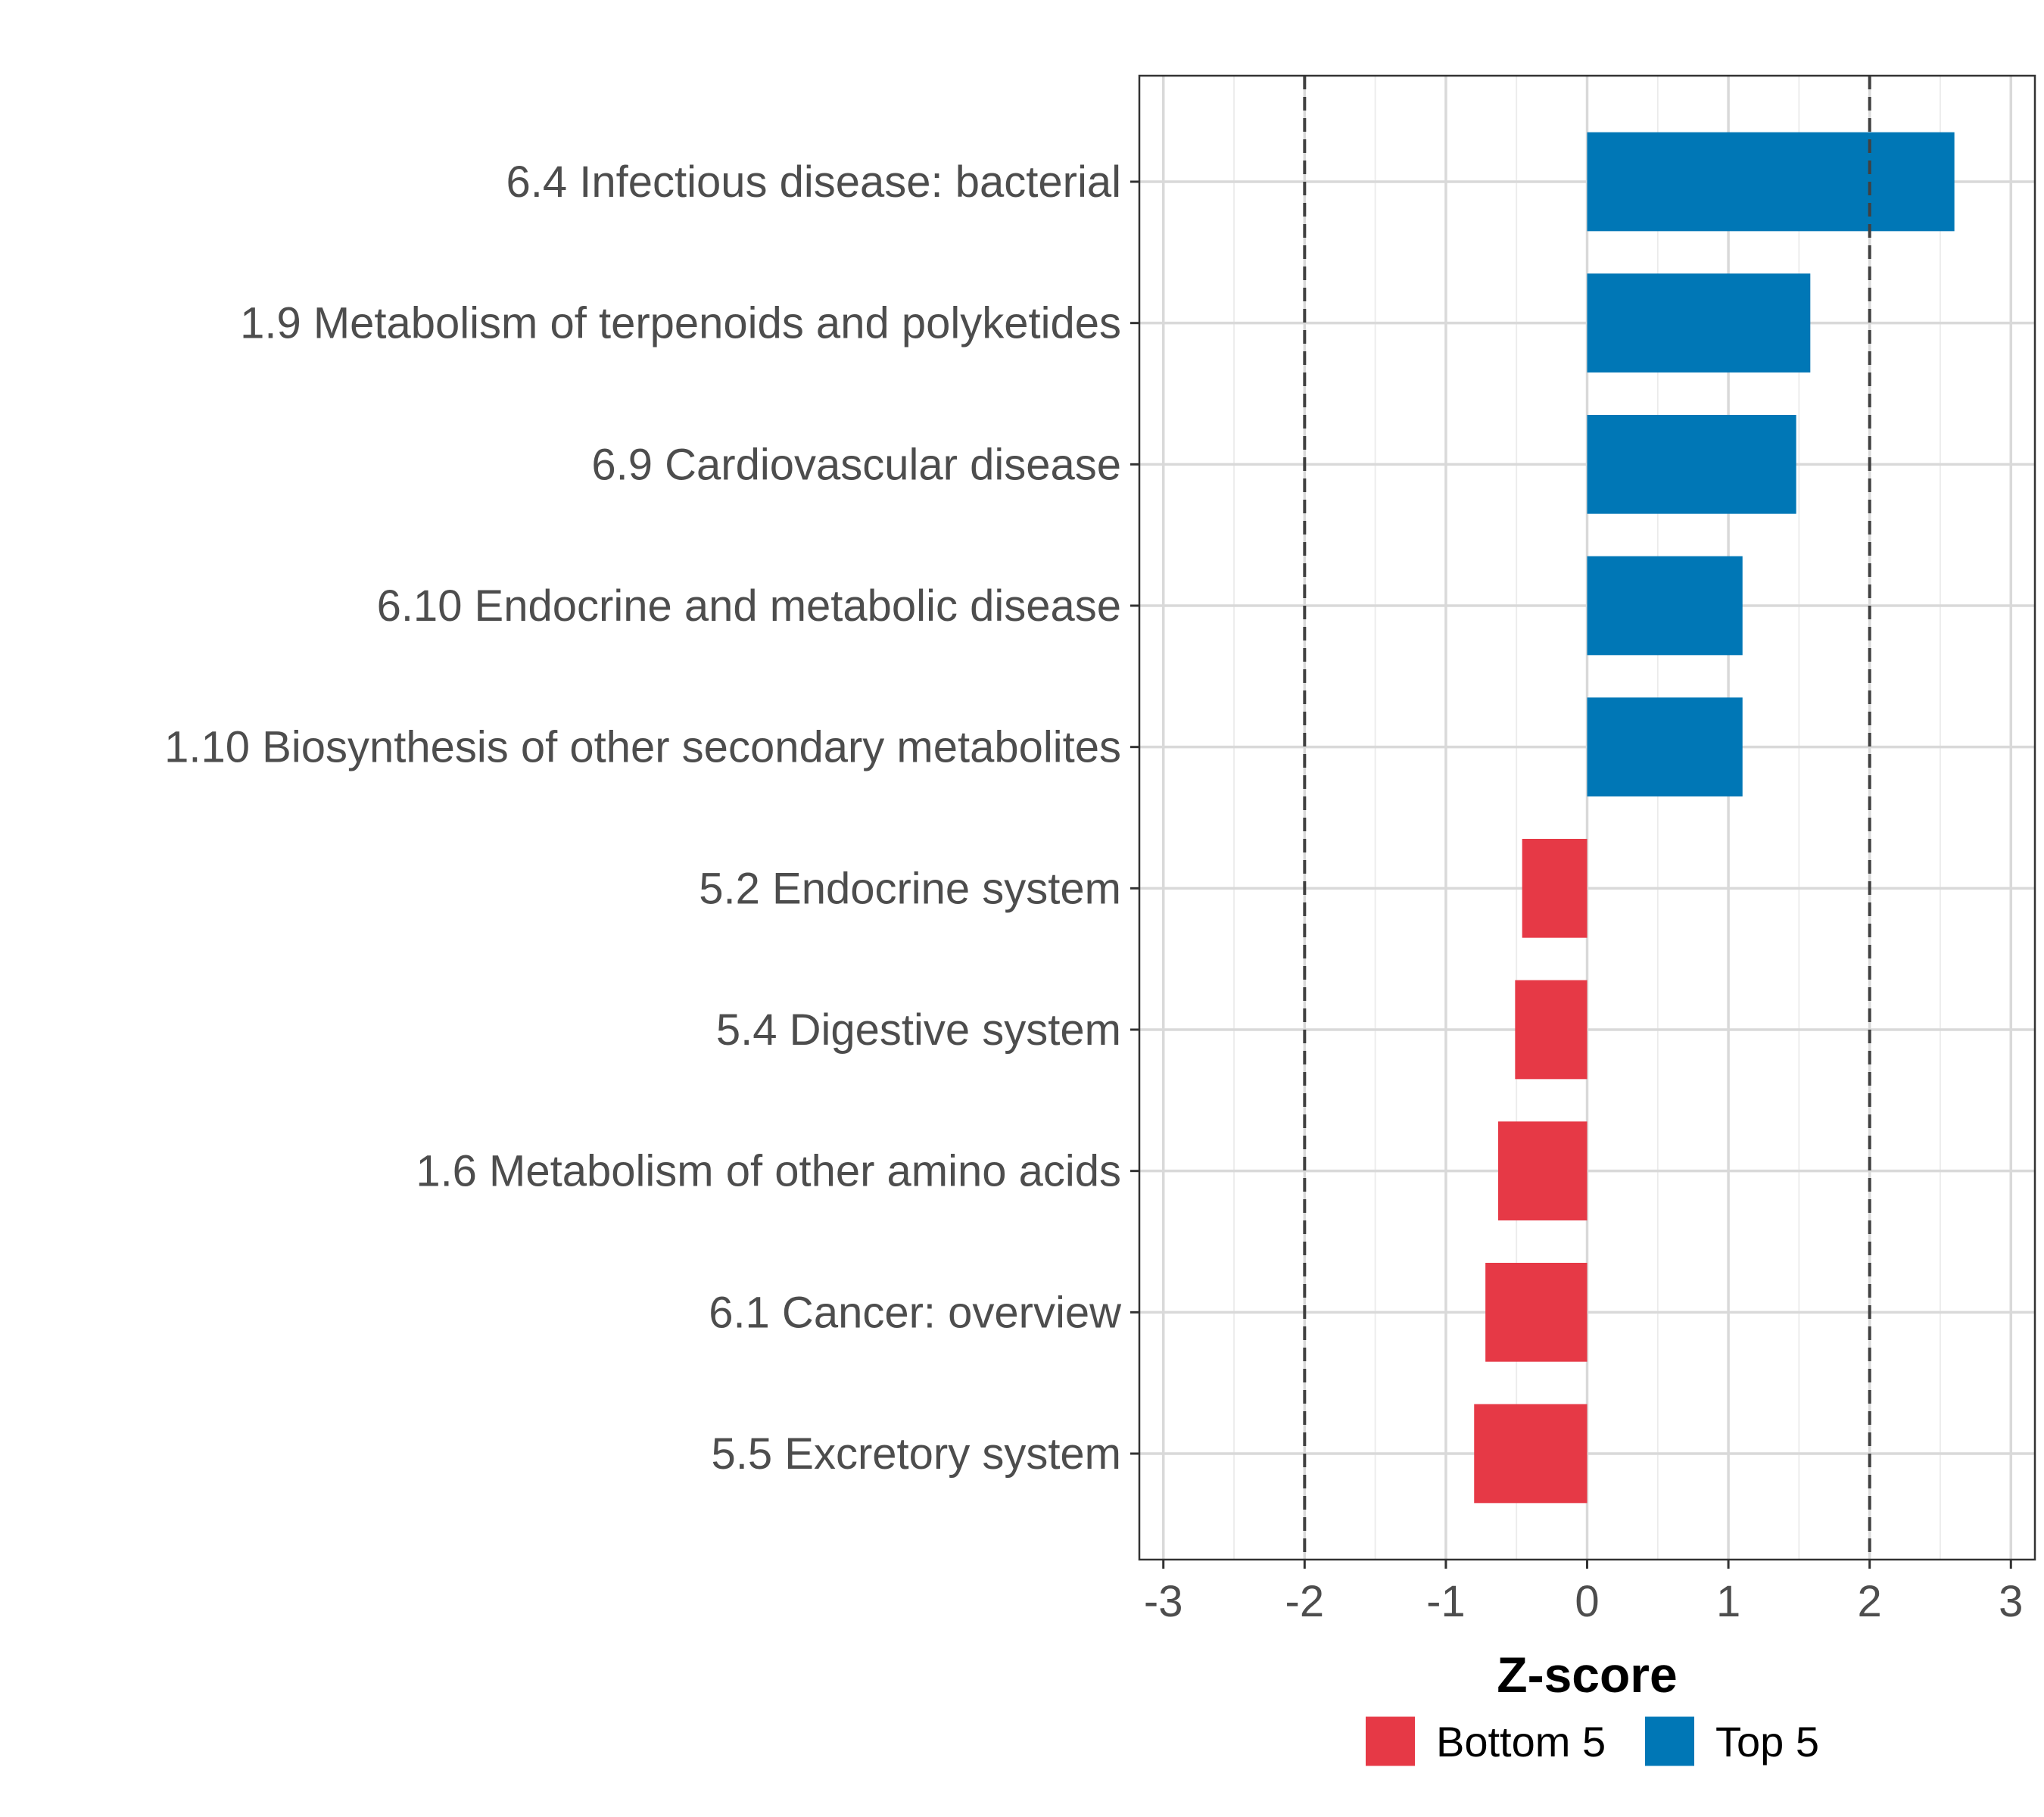 The width and height of the screenshot is (2044, 1817). Describe the element at coordinates (1669, 1741) in the screenshot. I see `legend-key-top` at that location.